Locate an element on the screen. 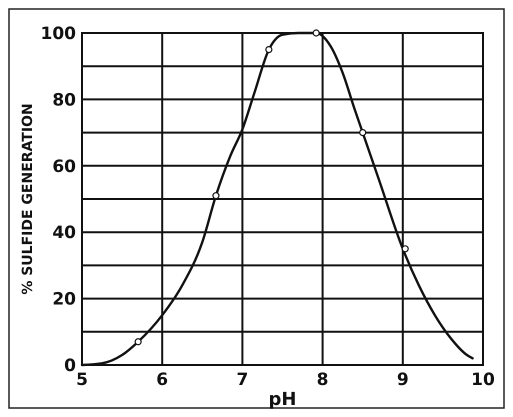 This screenshot has width=513, height=417. x-axis-title: pH is located at coordinates (282, 399).